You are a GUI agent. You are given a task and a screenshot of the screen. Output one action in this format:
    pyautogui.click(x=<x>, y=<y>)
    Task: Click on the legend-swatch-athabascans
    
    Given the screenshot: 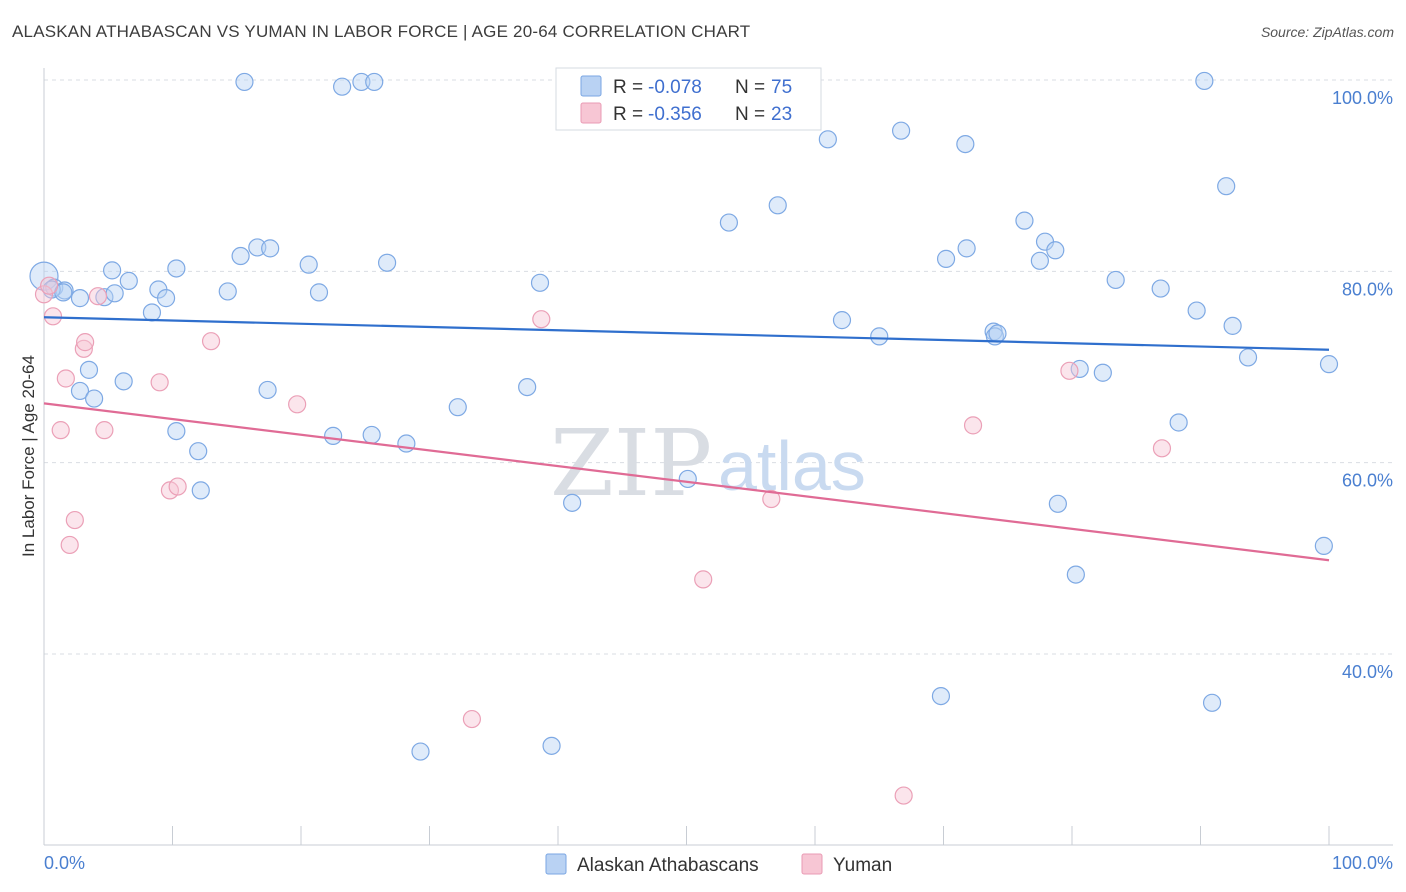 What is the action you would take?
    pyautogui.click(x=591, y=86)
    